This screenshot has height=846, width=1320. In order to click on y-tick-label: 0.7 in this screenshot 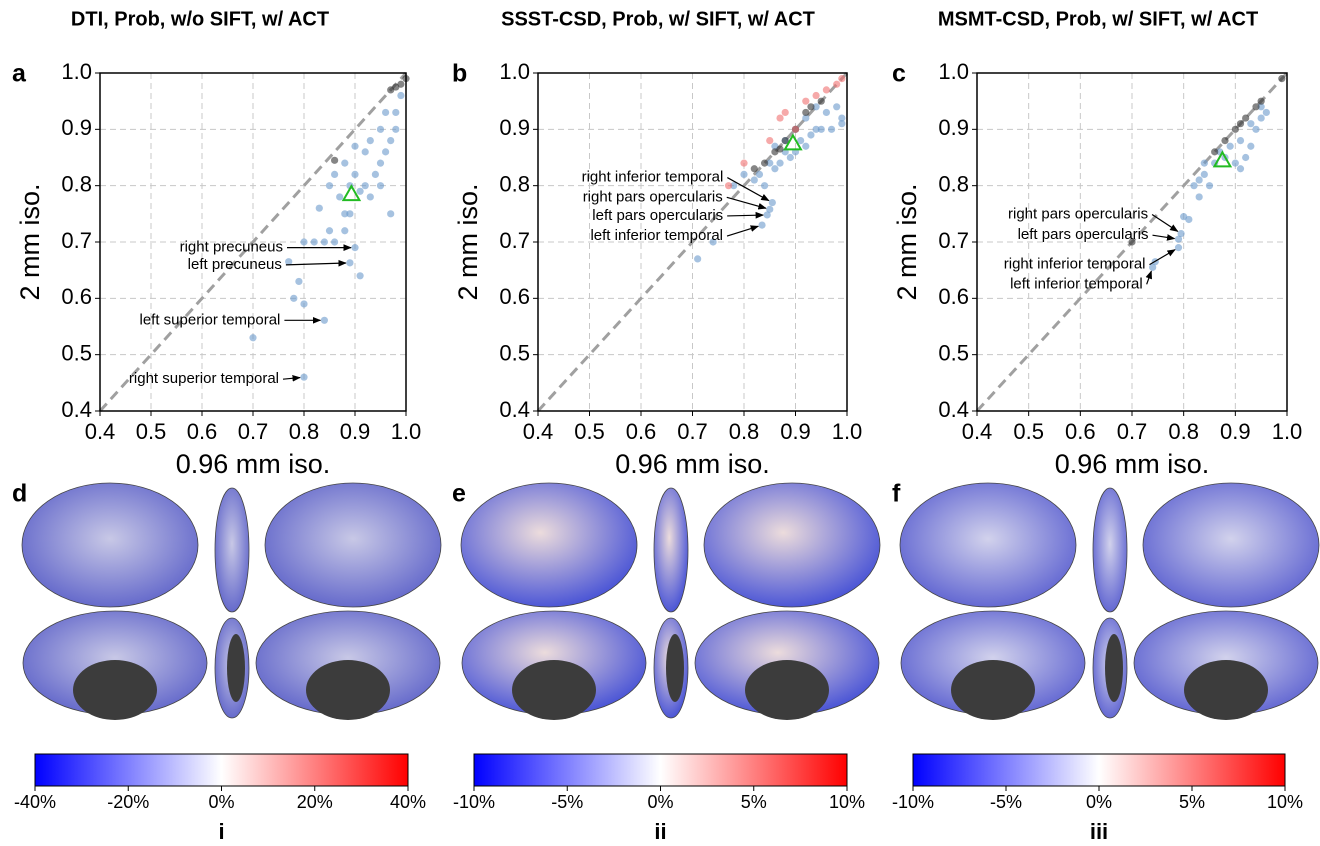, I will do `click(76, 240)`.